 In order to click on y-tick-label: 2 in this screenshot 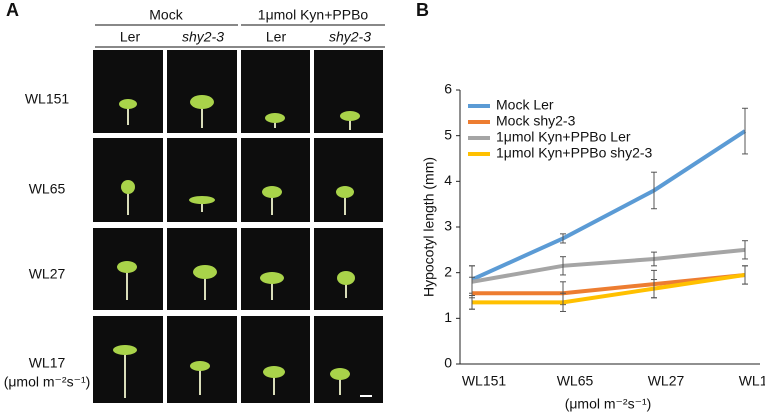, I will do `click(448, 271)`.